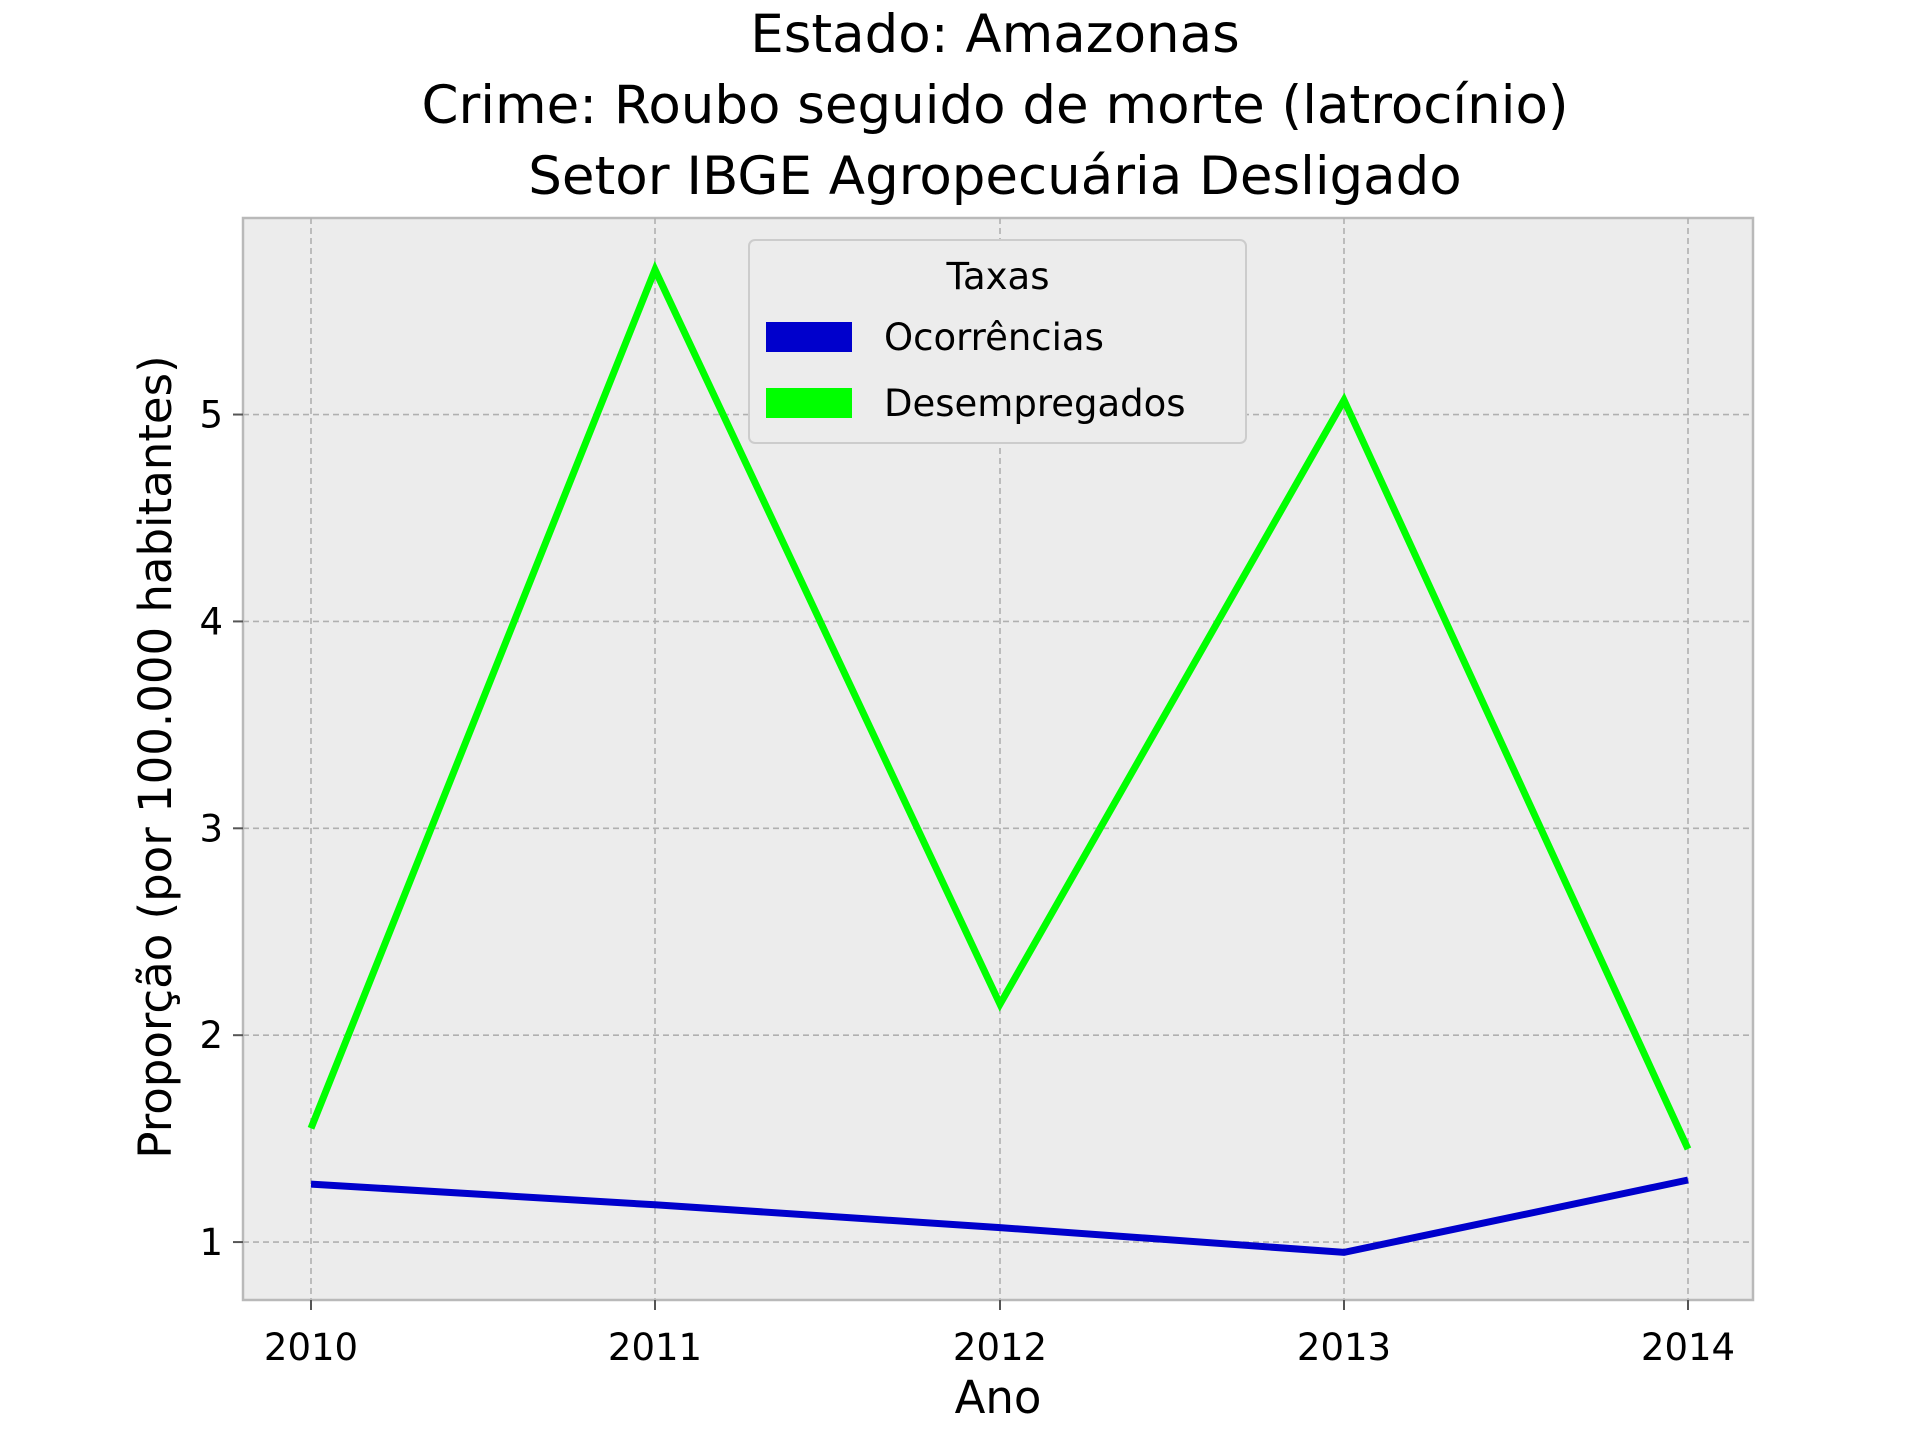 This screenshot has width=1920, height=1440. I want to click on y-tick-label: 4, so click(211, 621).